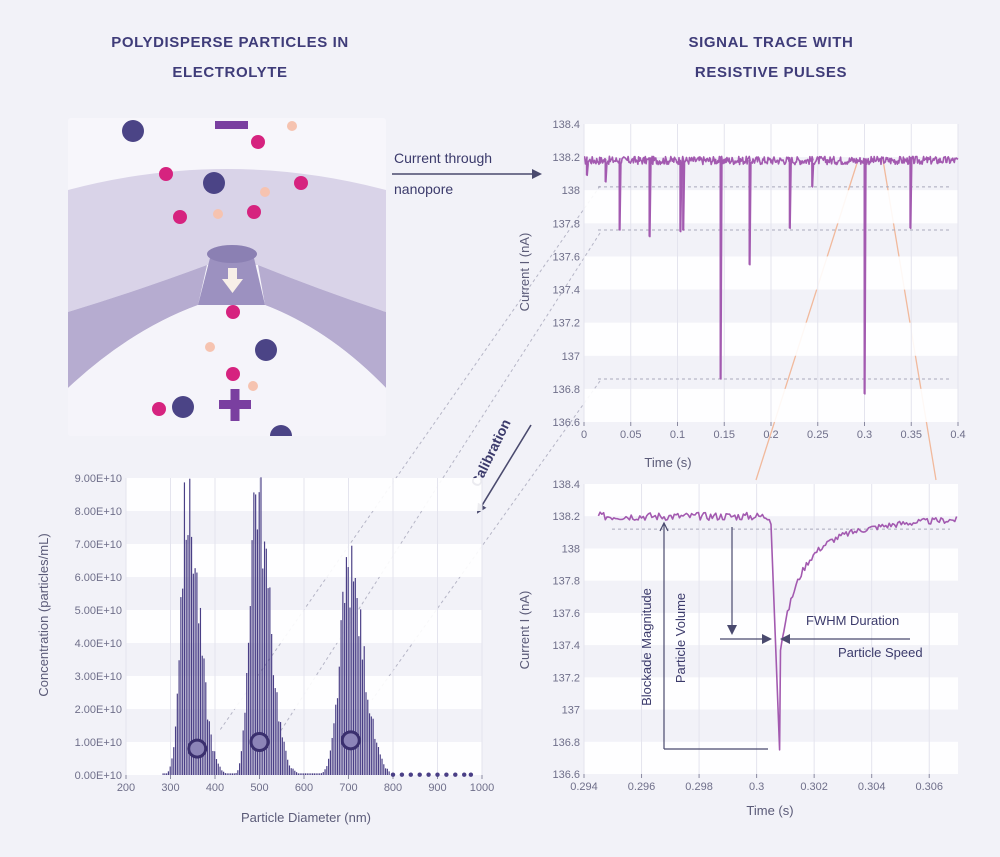  Describe the element at coordinates (566, 324) in the screenshot. I see `y-tick-label: 137.2` at that location.